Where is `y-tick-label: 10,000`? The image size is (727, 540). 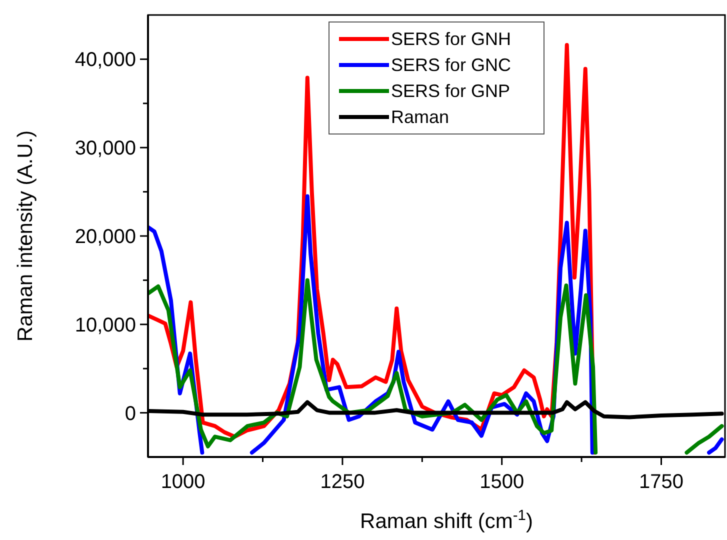
y-tick-label: 10,000 is located at coordinates (105, 325).